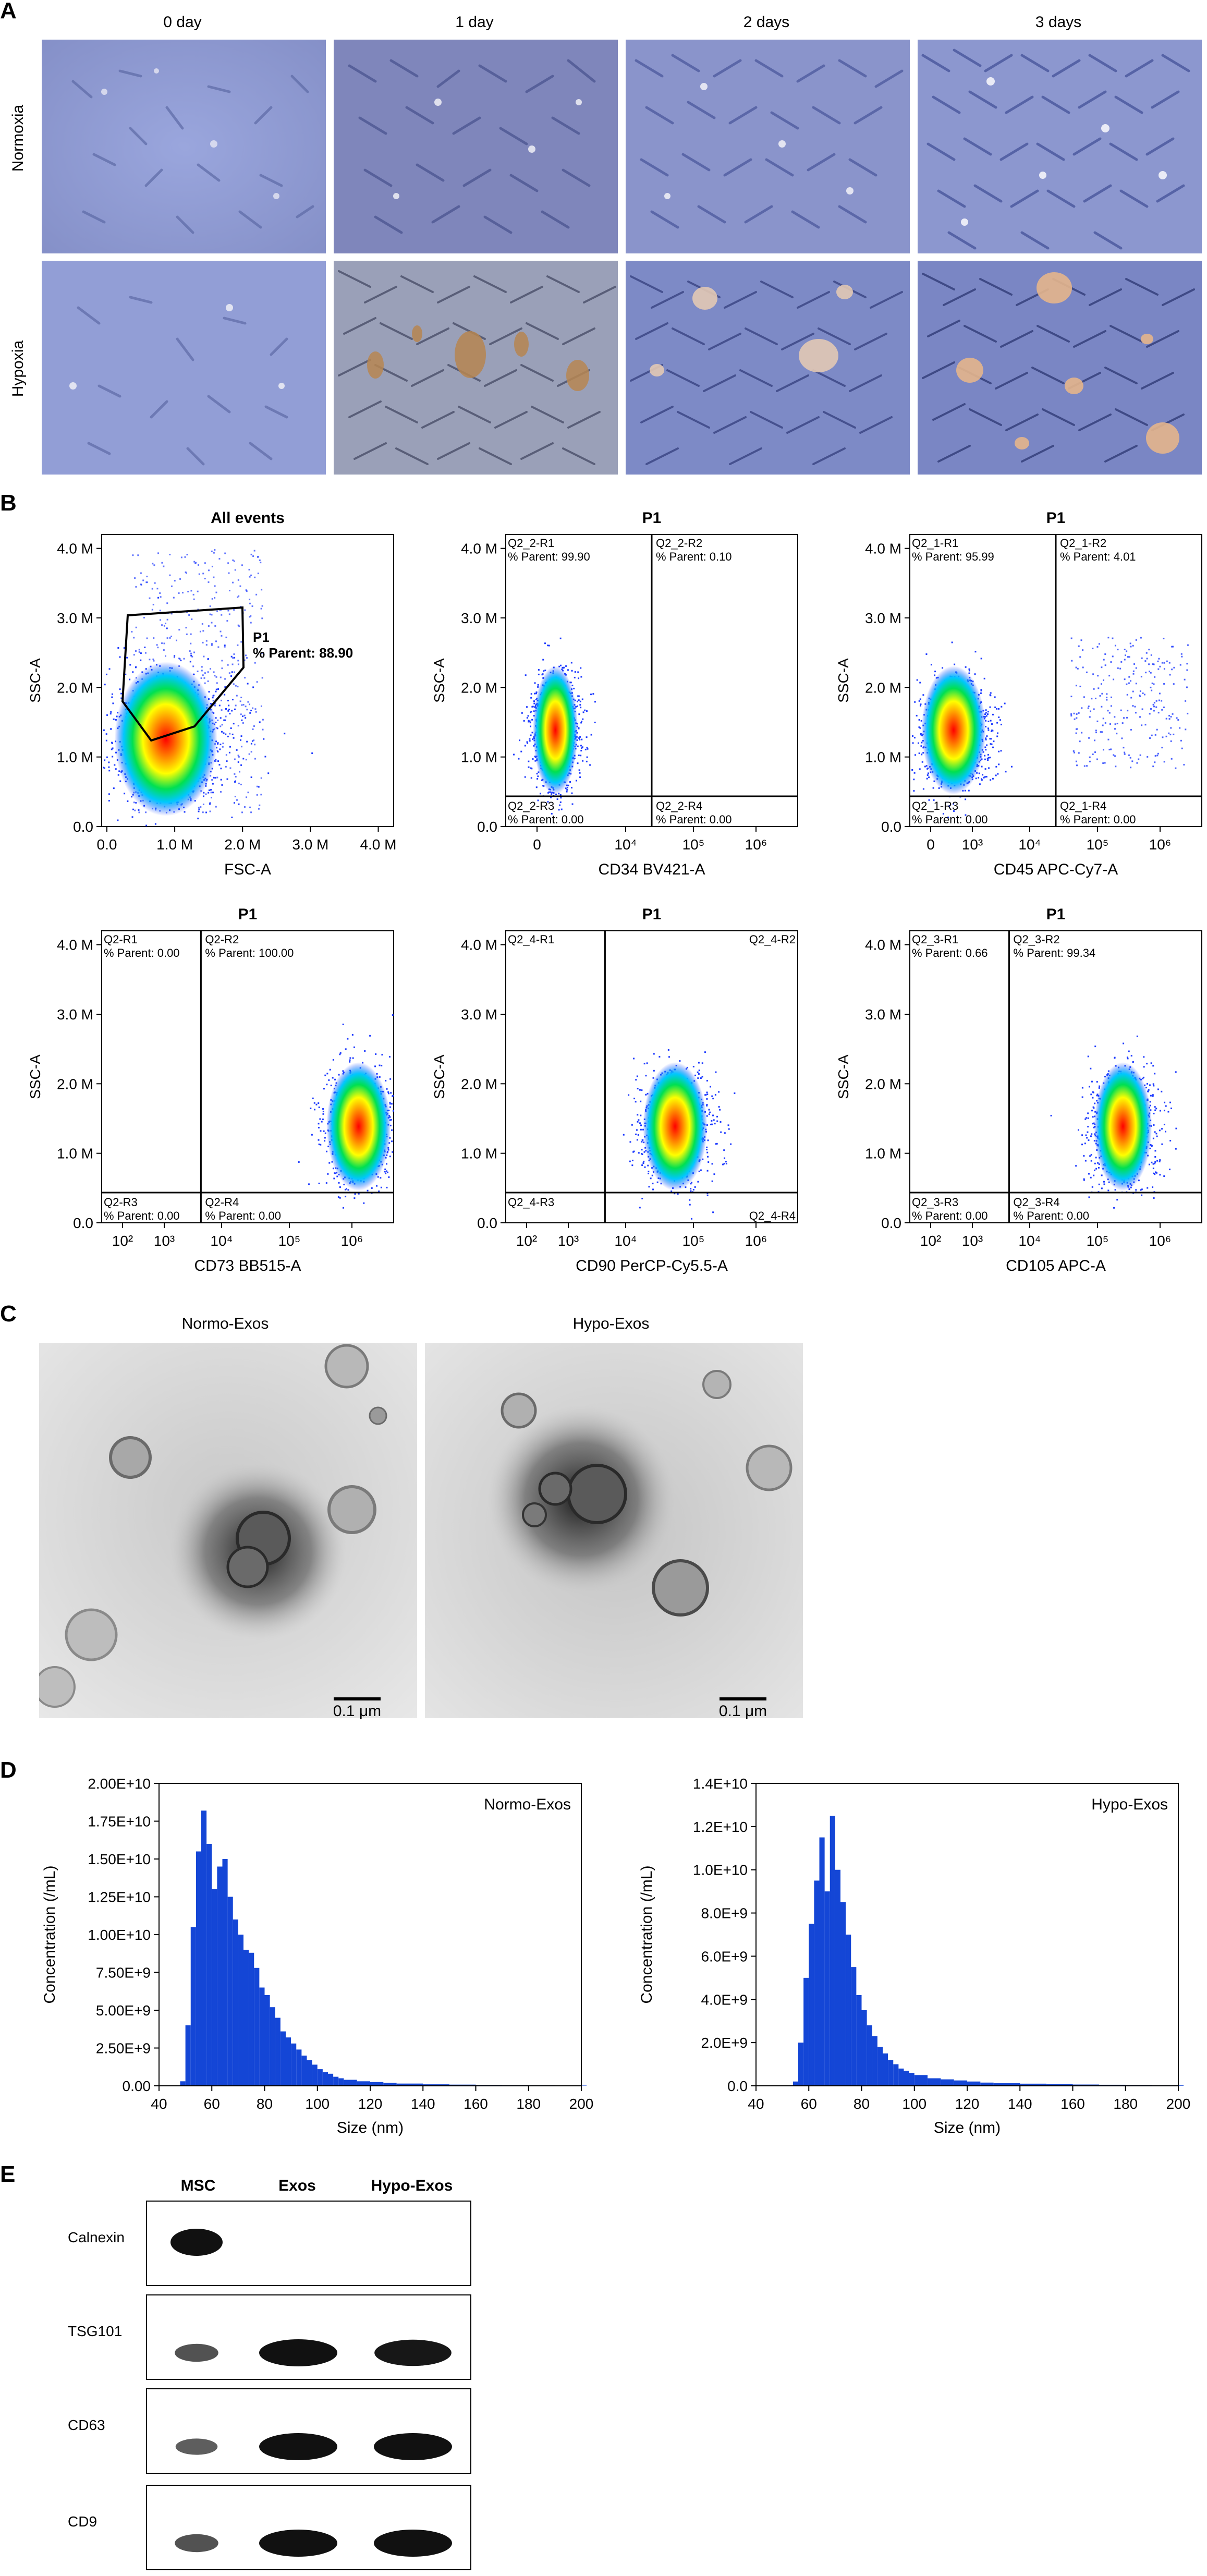  Describe the element at coordinates (222, 939) in the screenshot. I see `quad-r2-name: Q2-R2` at that location.